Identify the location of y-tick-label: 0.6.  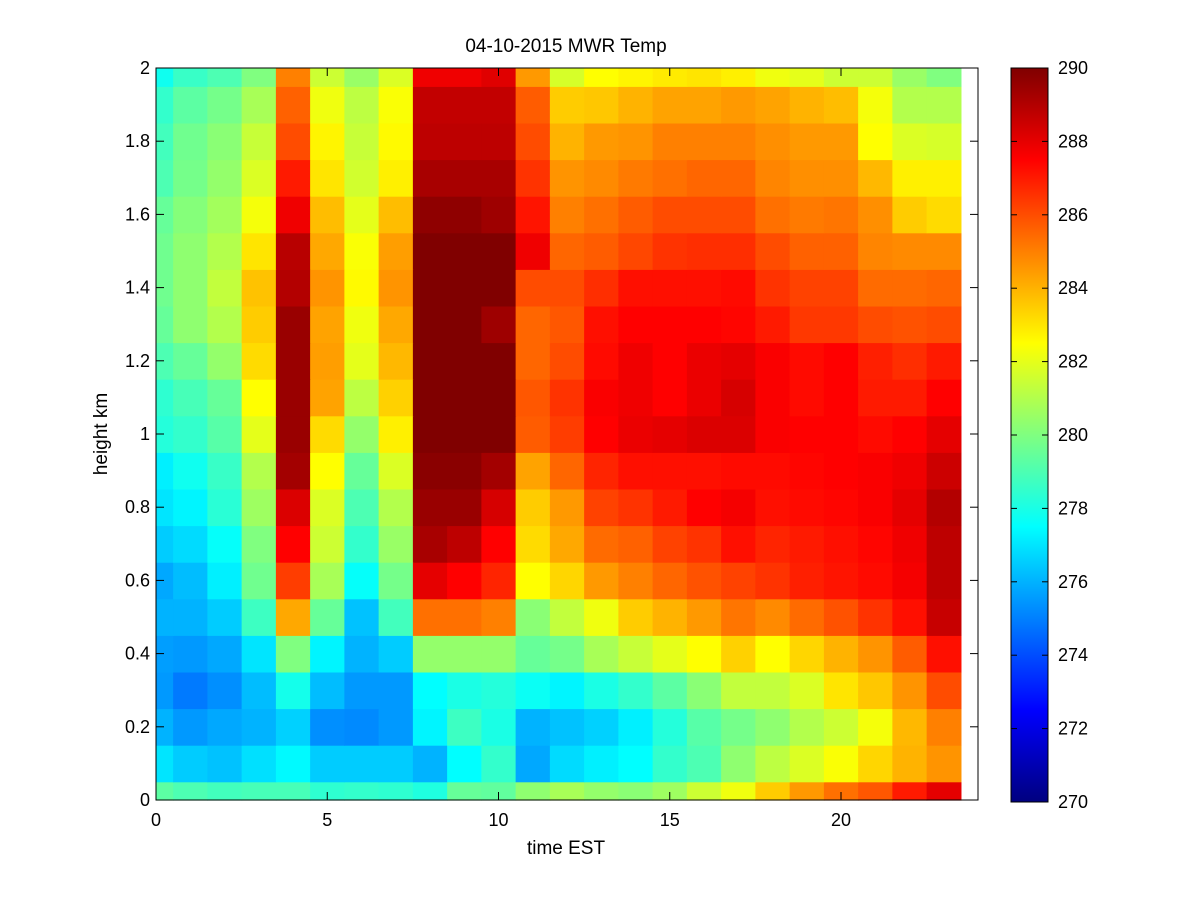
(137, 580).